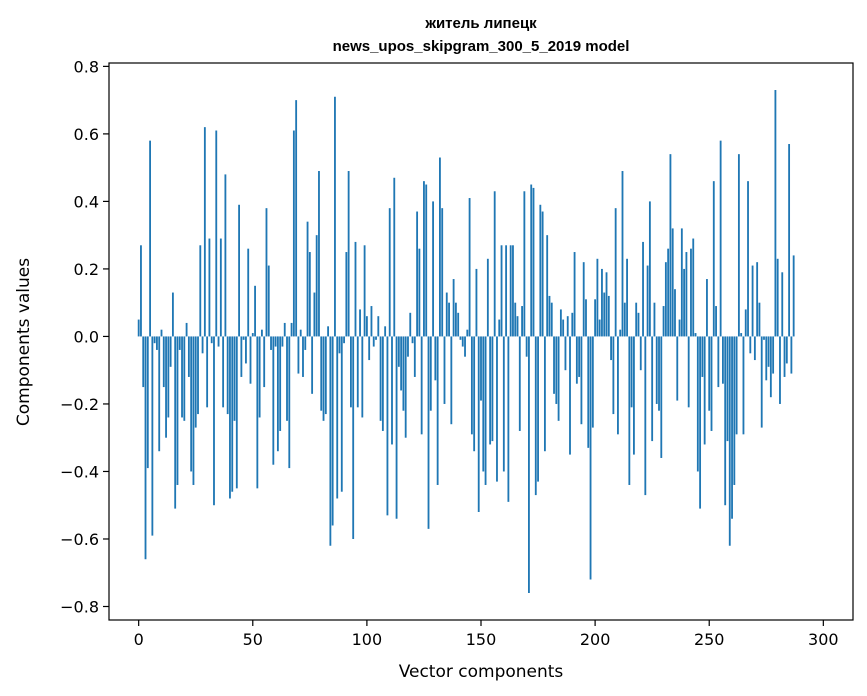 This screenshot has width=867, height=696. Describe the element at coordinates (823, 639) in the screenshot. I see `x-tick-label: 300` at that location.